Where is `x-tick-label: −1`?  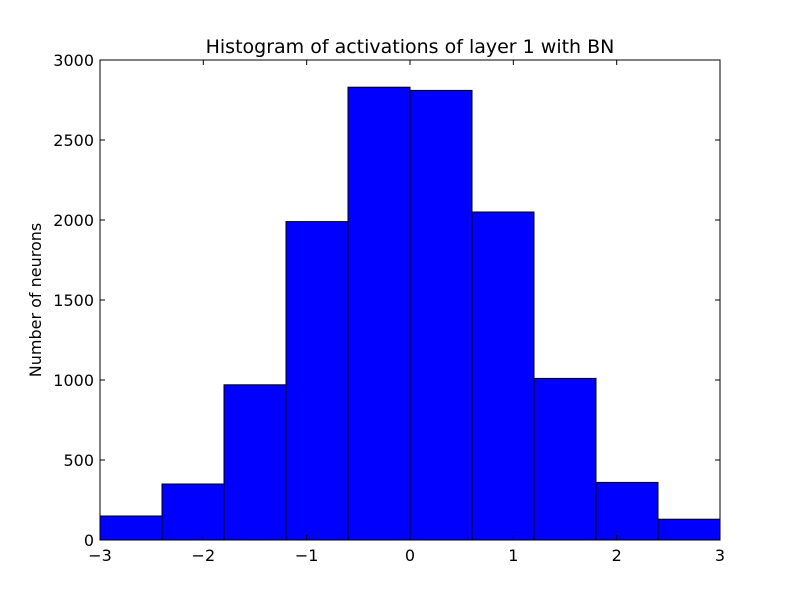 x-tick-label: −1 is located at coordinates (307, 555).